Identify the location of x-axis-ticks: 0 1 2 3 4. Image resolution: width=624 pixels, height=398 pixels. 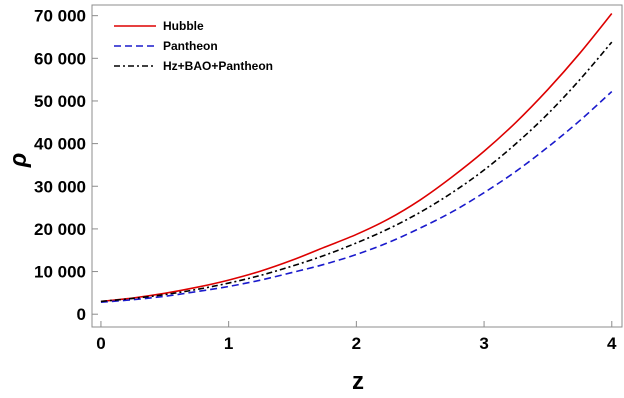
(356, 337).